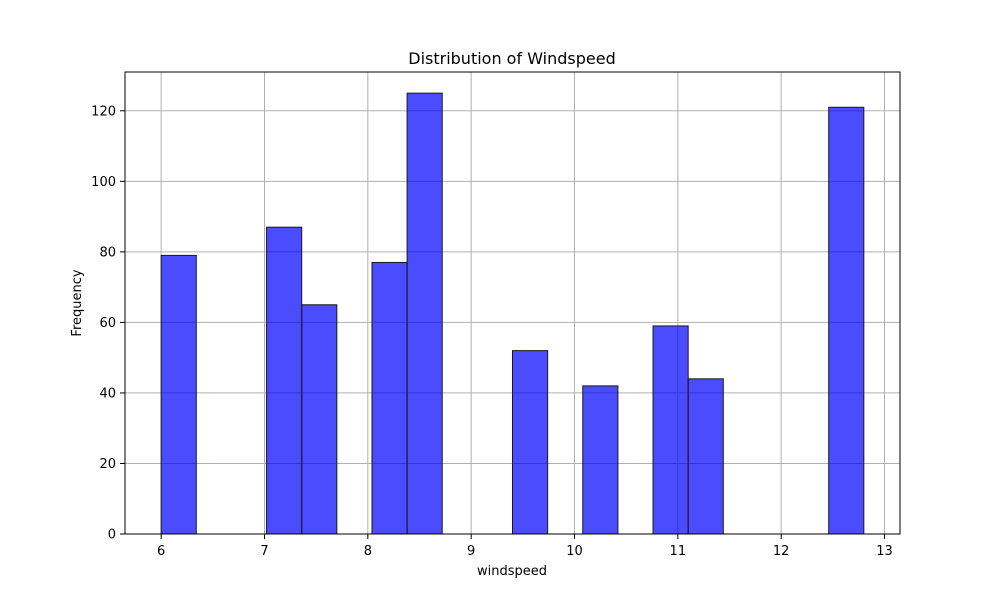 The image size is (1000, 600). I want to click on x-tick-label-0: 6, so click(161, 551).